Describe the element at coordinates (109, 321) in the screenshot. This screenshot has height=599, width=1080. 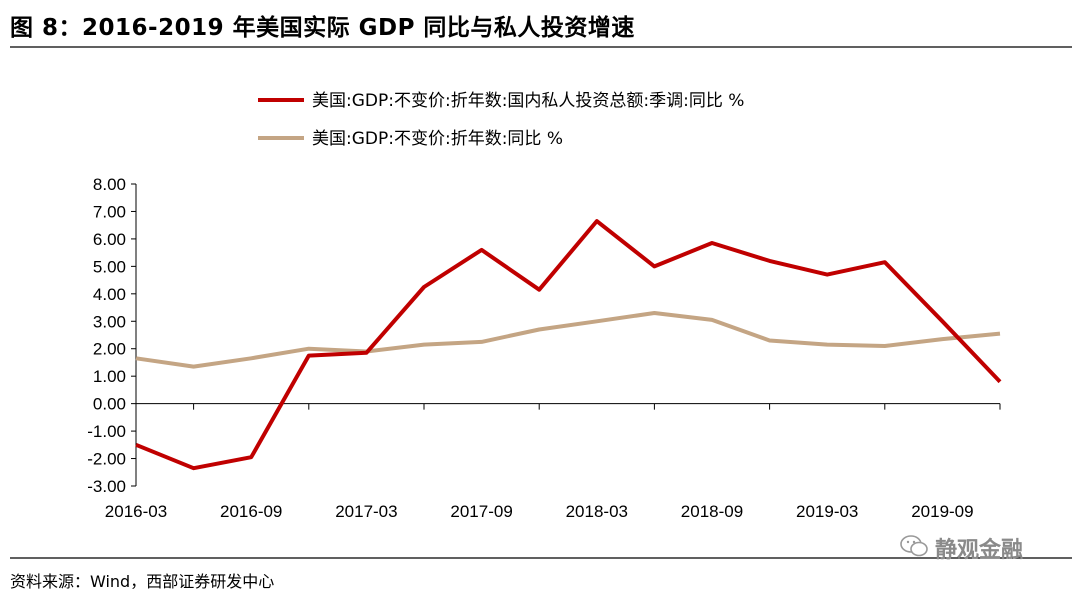
I see `y-tick-label: 3.00` at that location.